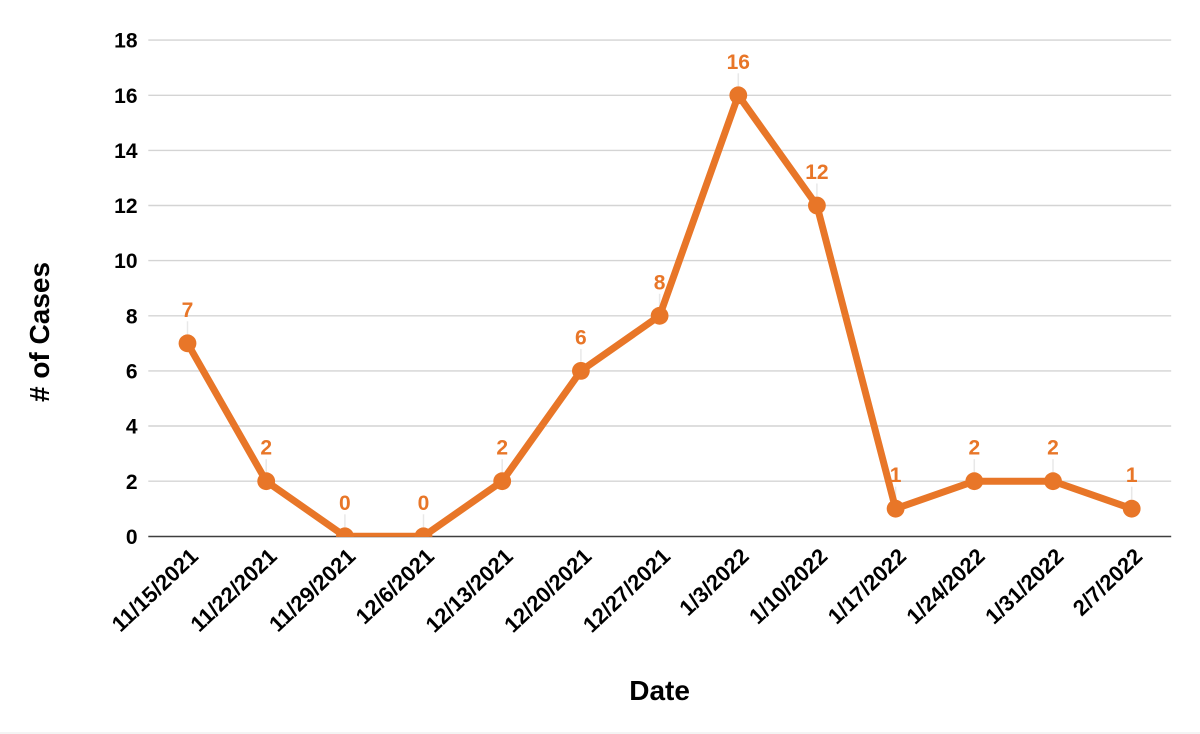 This screenshot has width=1200, height=734. I want to click on svg-text: # of Cases, so click(39, 332).